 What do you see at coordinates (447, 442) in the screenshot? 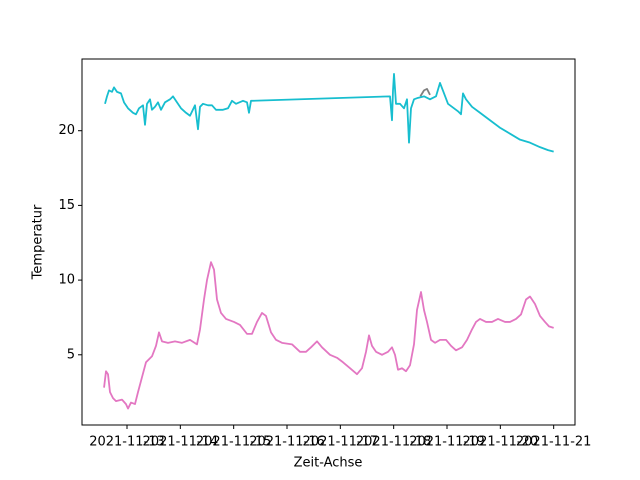
I see `x-tick-label: 2021-11-19` at bounding box center [447, 442].